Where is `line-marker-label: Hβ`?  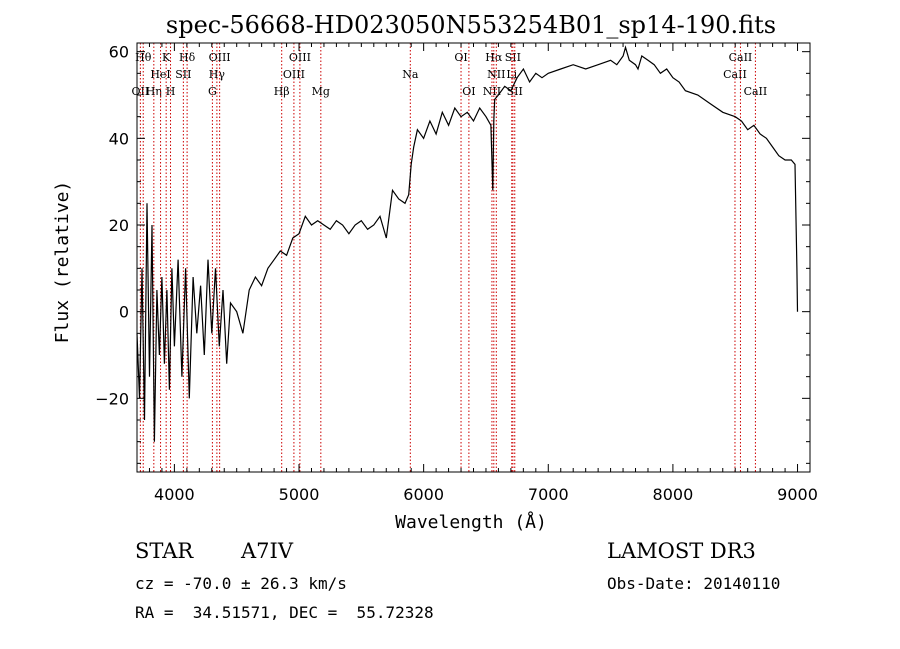 line-marker-label: Hβ is located at coordinates (282, 91).